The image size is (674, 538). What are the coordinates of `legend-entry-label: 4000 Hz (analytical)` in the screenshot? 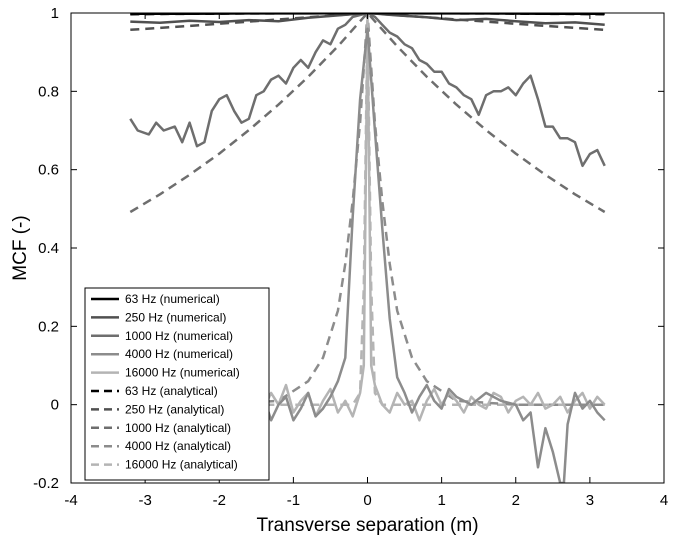 It's located at (178, 446).